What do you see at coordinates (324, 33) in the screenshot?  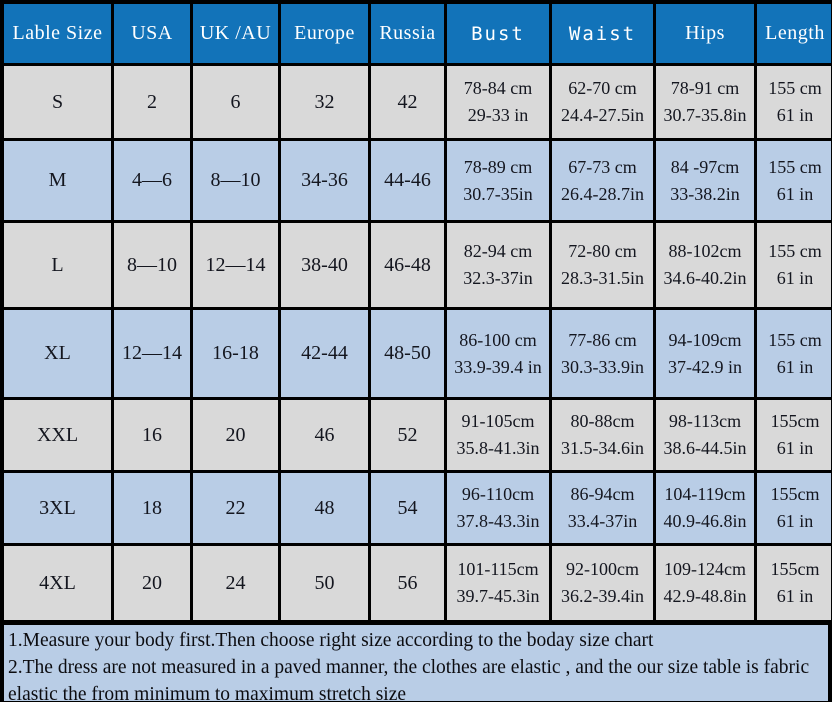 I see `column-header-europe: Europe` at bounding box center [324, 33].